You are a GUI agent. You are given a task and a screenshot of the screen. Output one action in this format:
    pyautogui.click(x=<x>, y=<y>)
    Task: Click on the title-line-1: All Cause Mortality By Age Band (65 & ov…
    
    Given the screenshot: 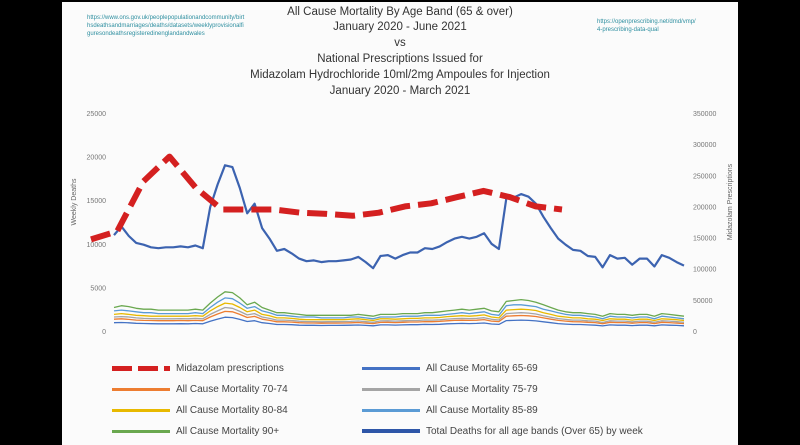 What is the action you would take?
    pyautogui.click(x=400, y=12)
    